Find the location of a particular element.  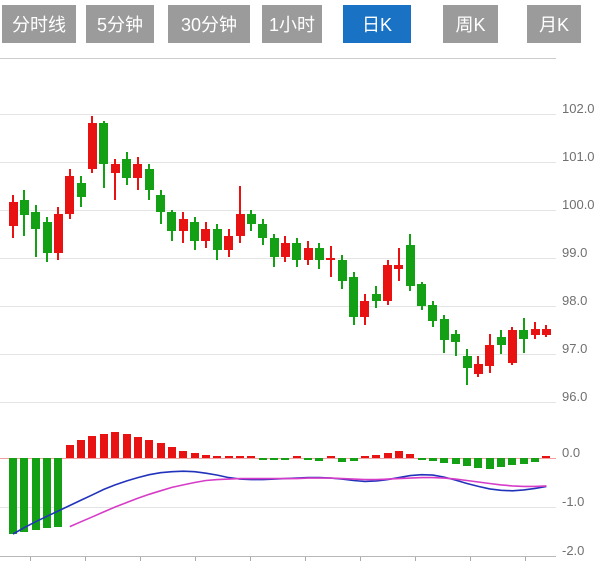

price-axis-label: 101.0 is located at coordinates (578, 156).